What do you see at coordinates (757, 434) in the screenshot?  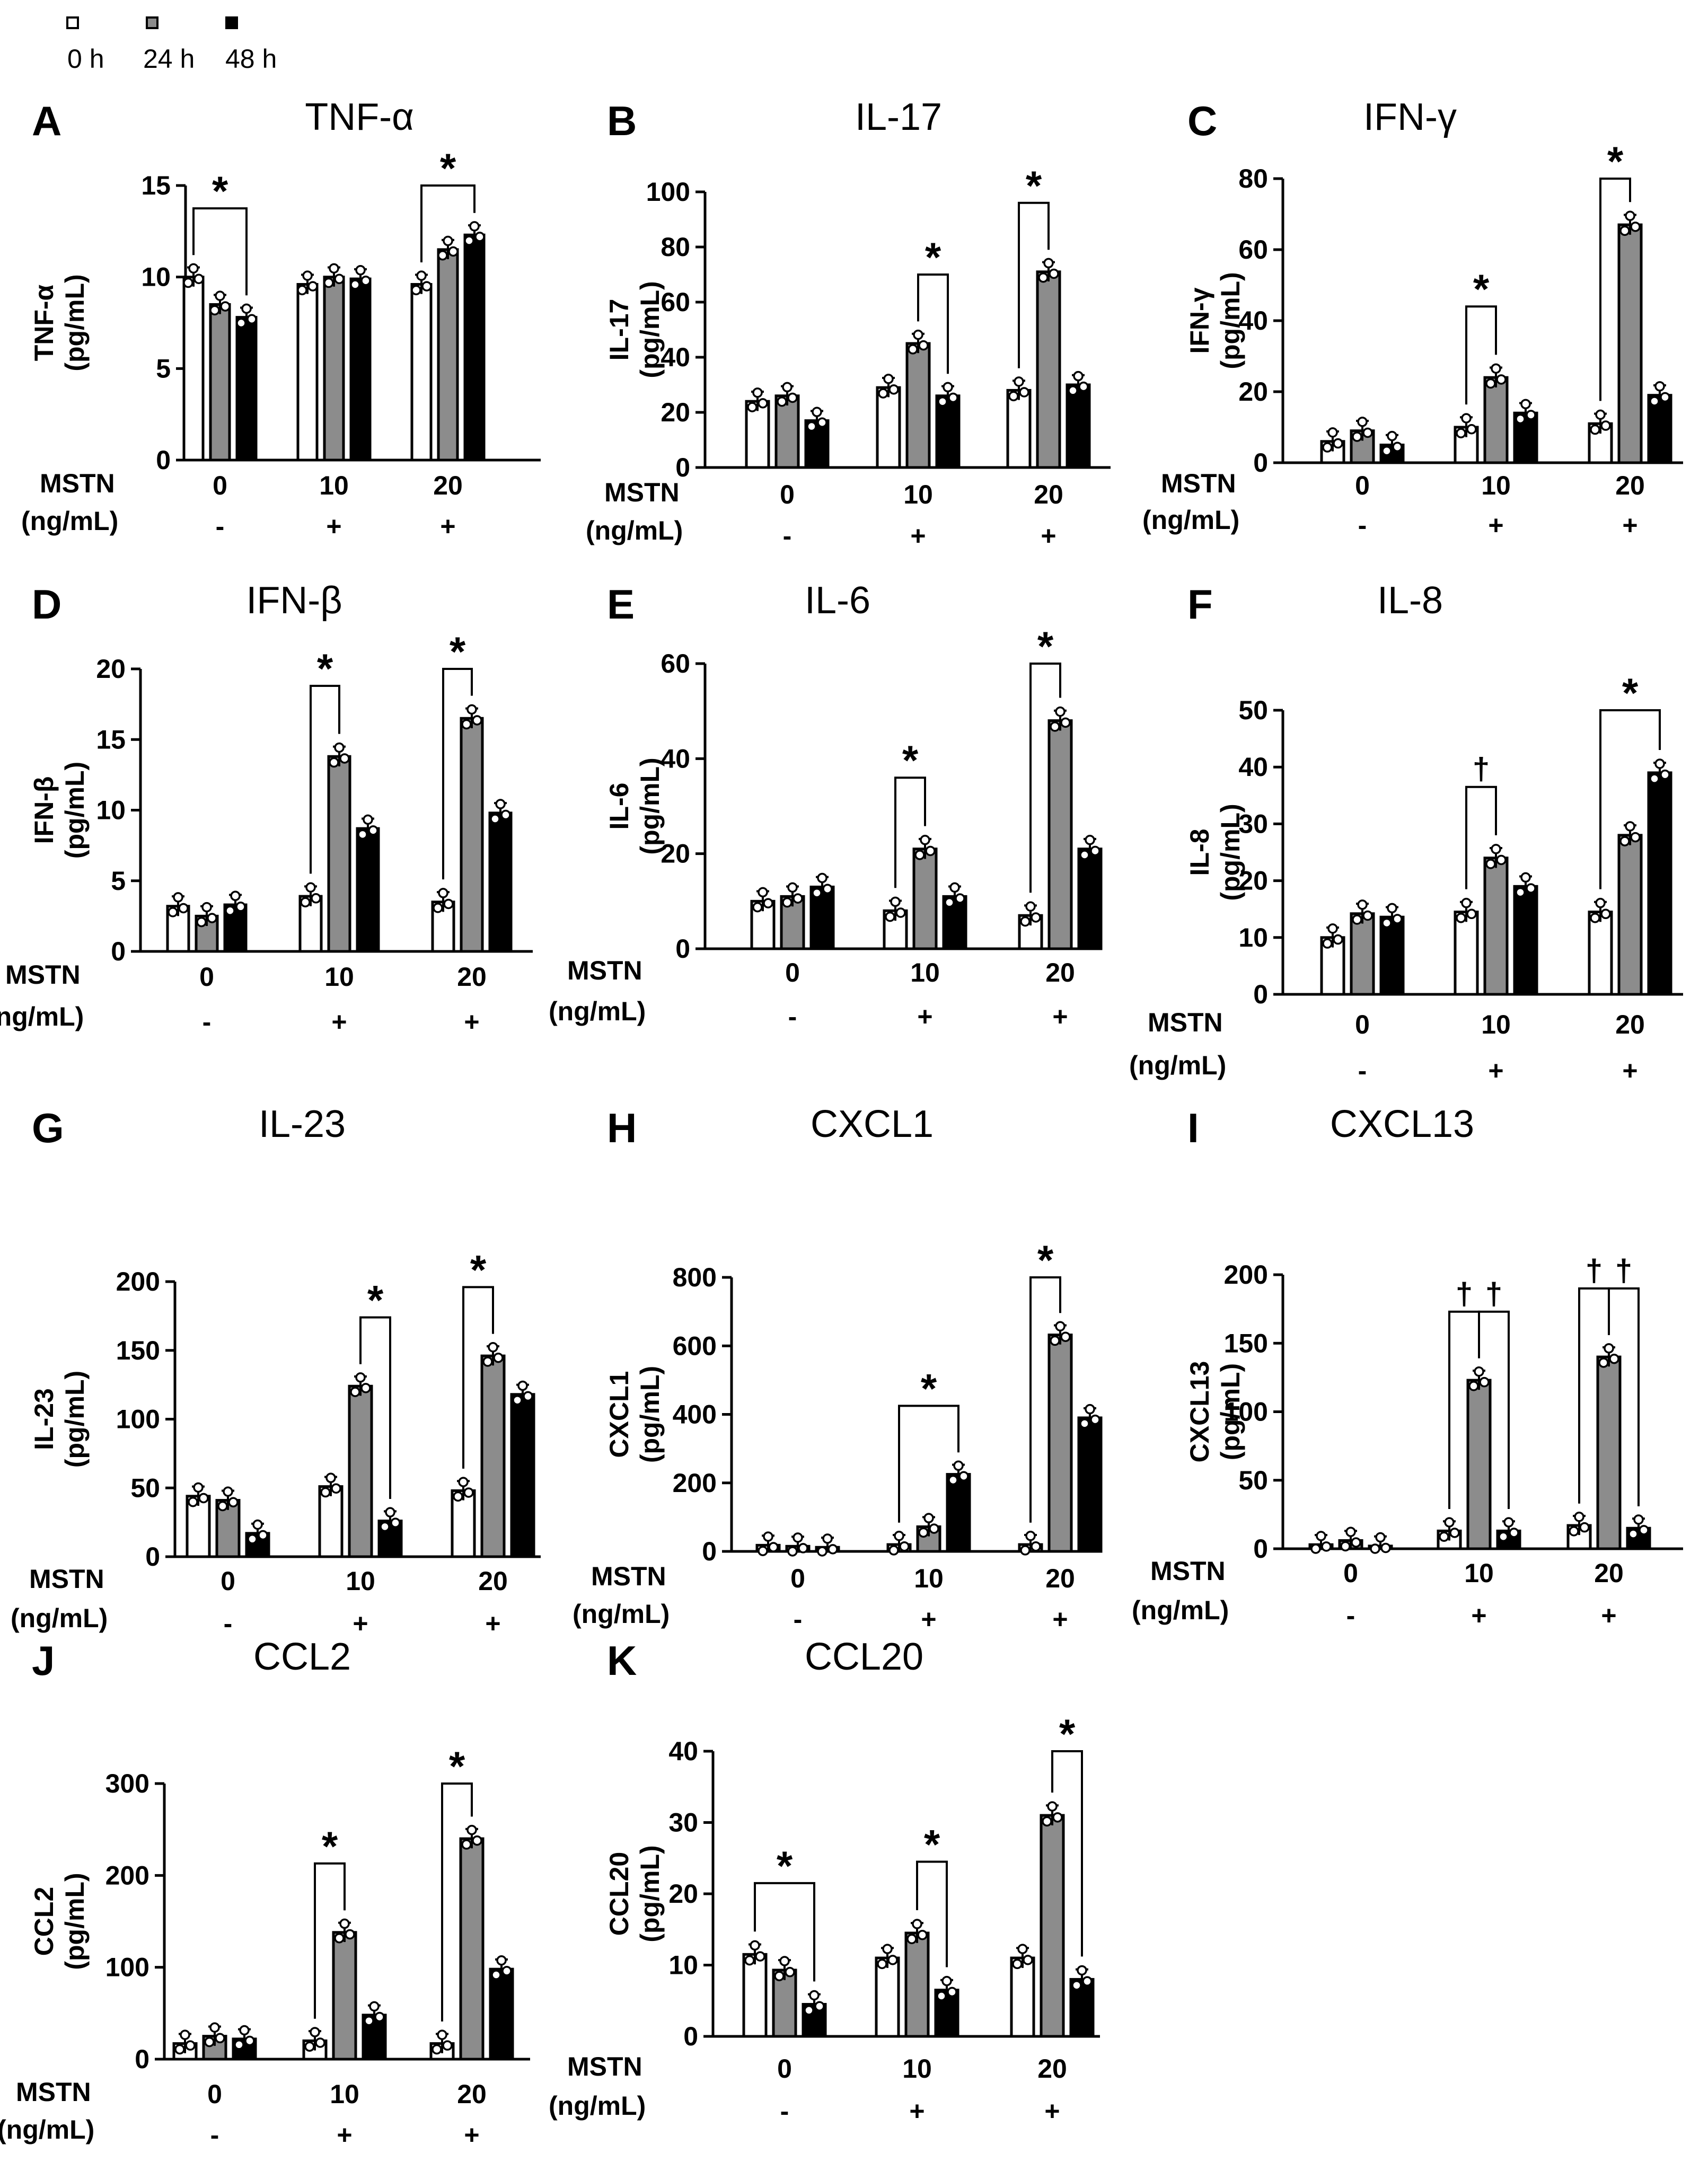 I see `panel-b-bar-0-h-g0` at bounding box center [757, 434].